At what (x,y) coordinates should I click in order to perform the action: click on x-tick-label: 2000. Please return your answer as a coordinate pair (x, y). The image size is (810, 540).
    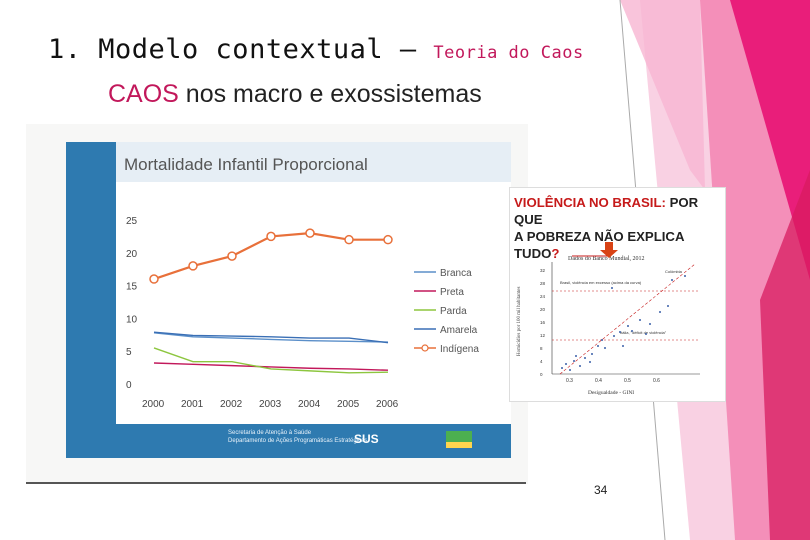
    Looking at the image, I should click on (153, 404).